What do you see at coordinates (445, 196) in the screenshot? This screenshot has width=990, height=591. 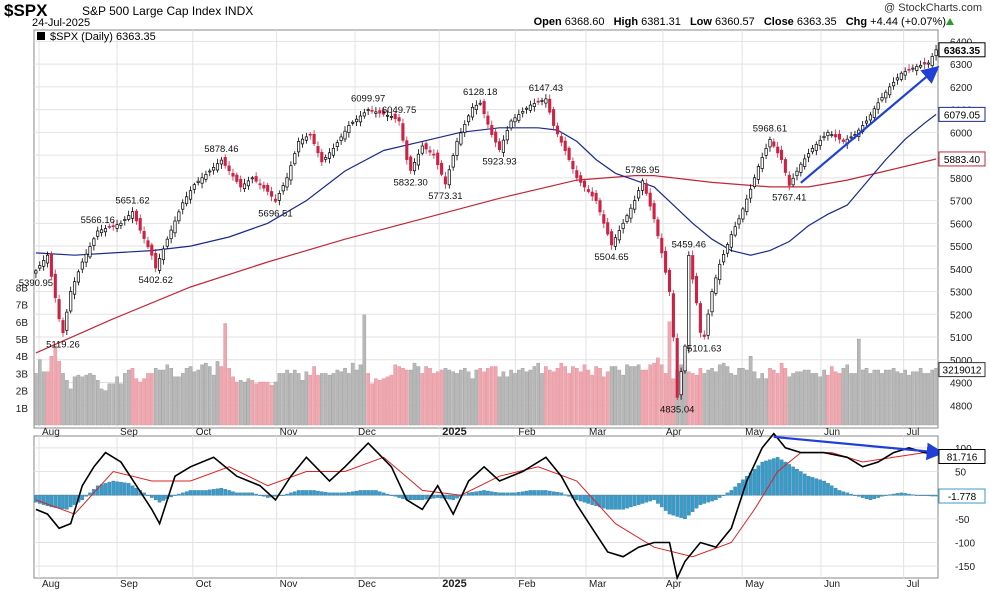 I see `price-annotation: 5773.31` at bounding box center [445, 196].